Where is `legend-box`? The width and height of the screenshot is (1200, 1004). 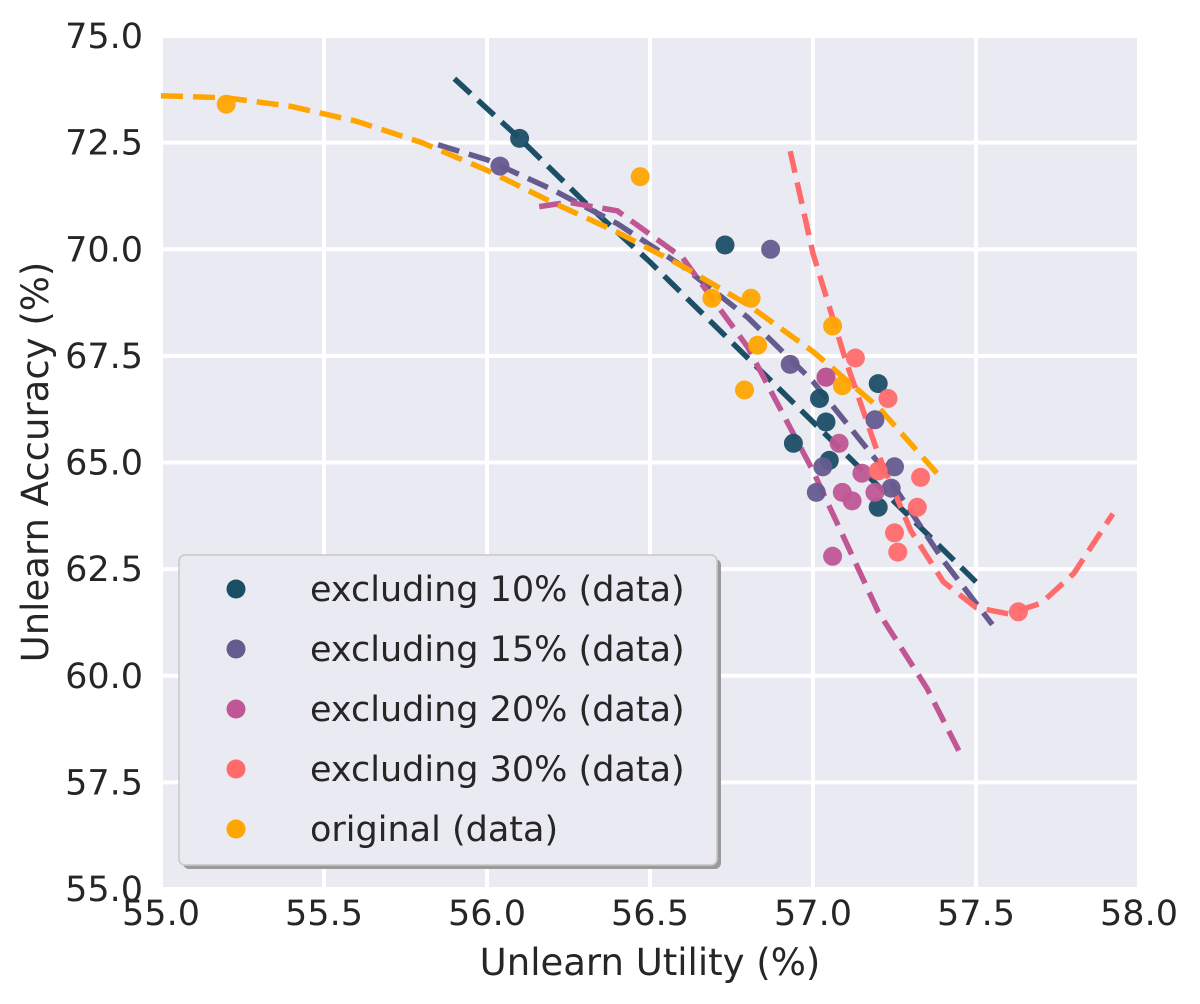 legend-box is located at coordinates (448, 710).